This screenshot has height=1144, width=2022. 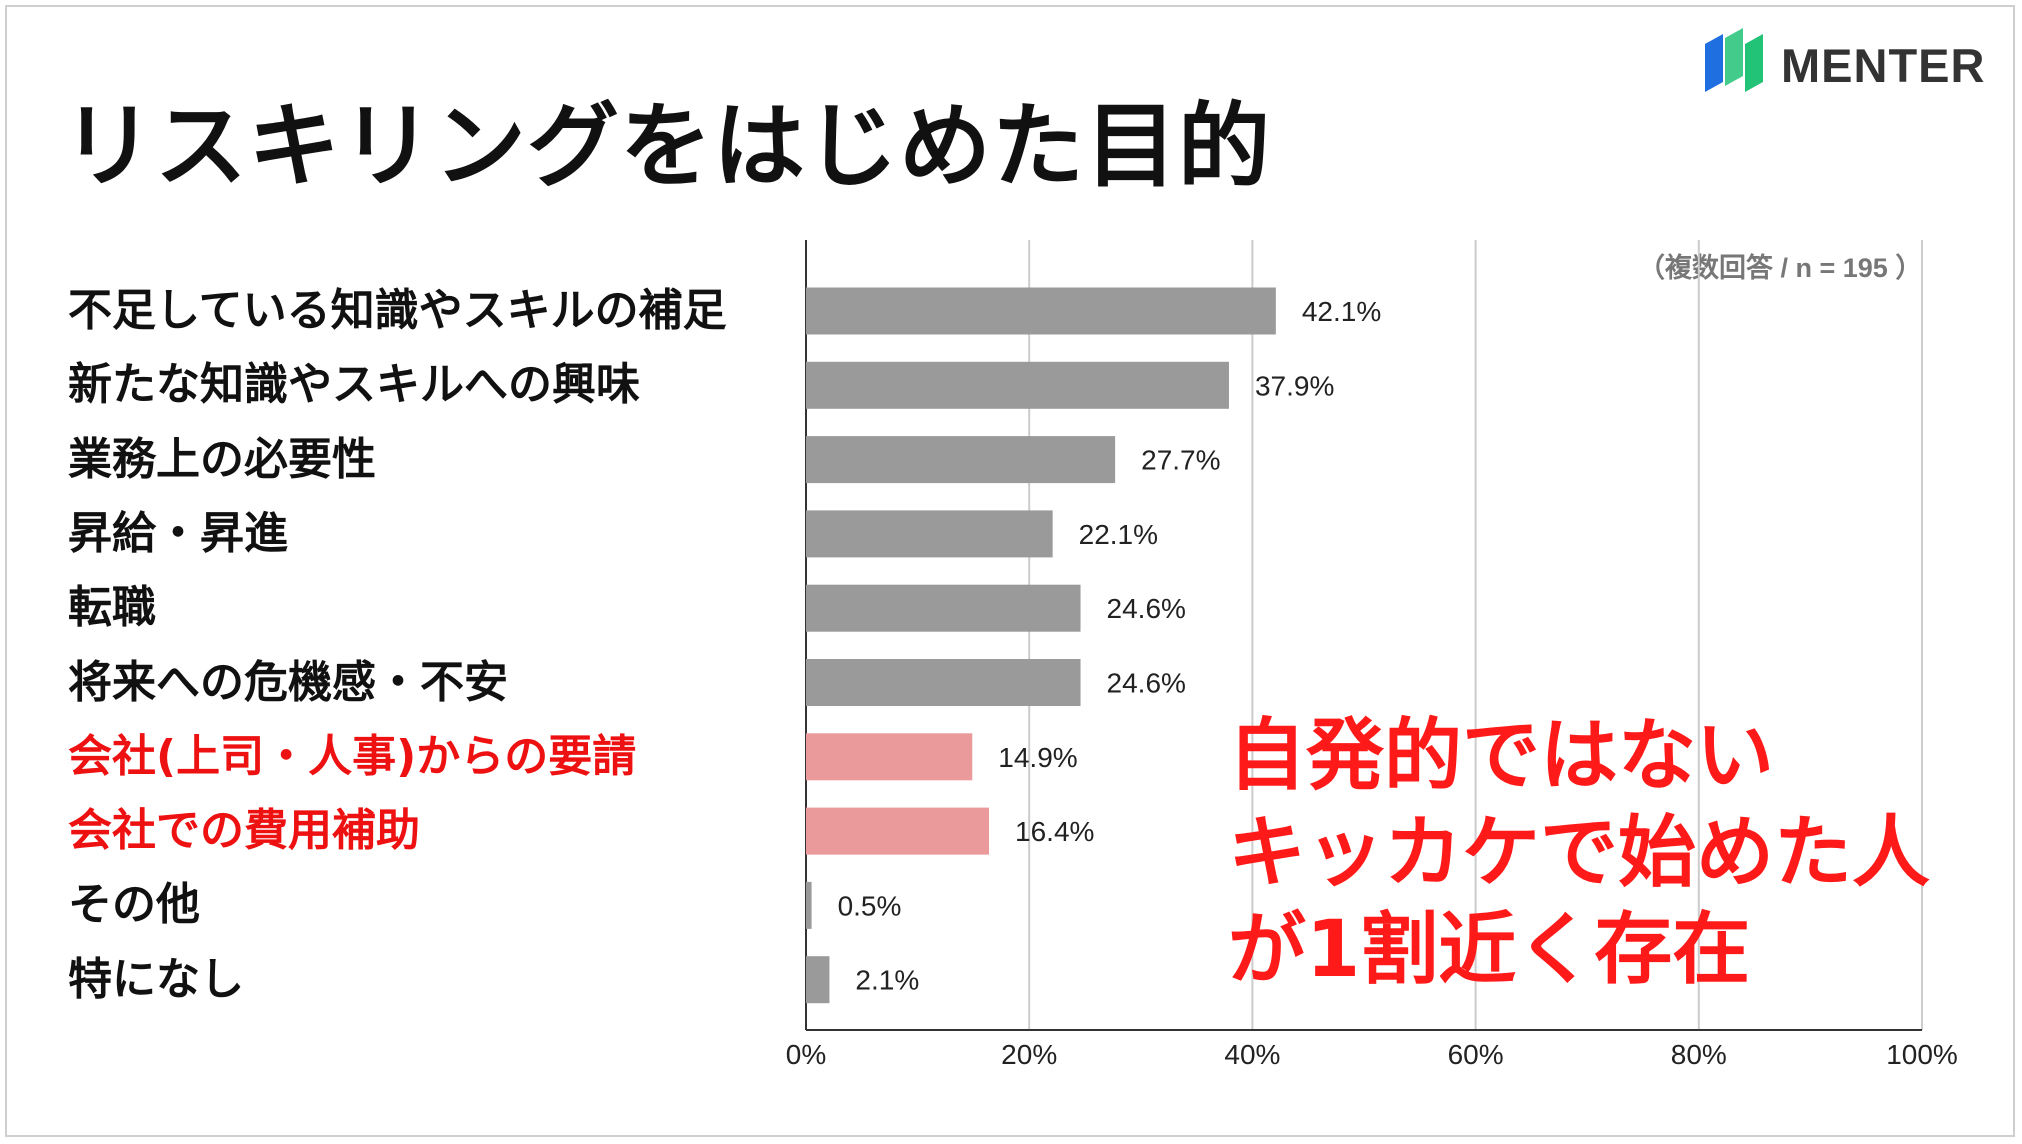 What do you see at coordinates (1294, 385) in the screenshot?
I see `bar-value-label: 37.9%` at bounding box center [1294, 385].